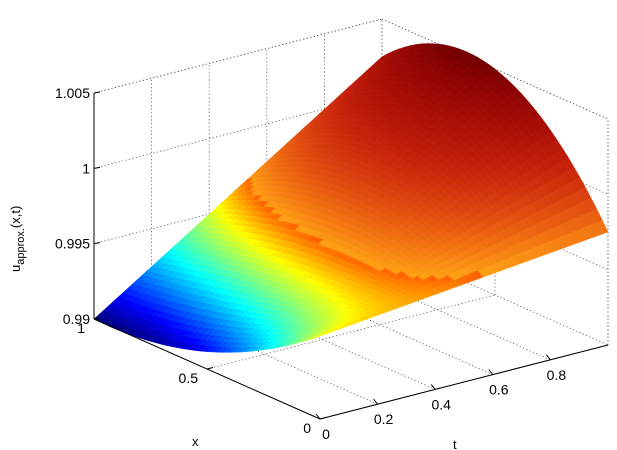 Image resolution: width=617 pixels, height=450 pixels. I want to click on t-axis-label: t, so click(455, 443).